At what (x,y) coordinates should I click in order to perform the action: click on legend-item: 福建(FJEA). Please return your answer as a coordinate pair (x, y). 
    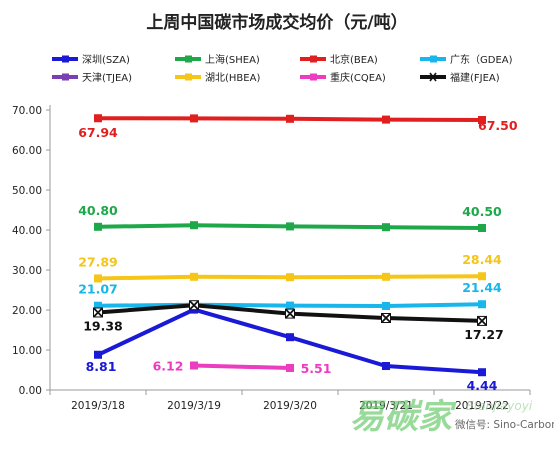
    Looking at the image, I should click on (460, 77).